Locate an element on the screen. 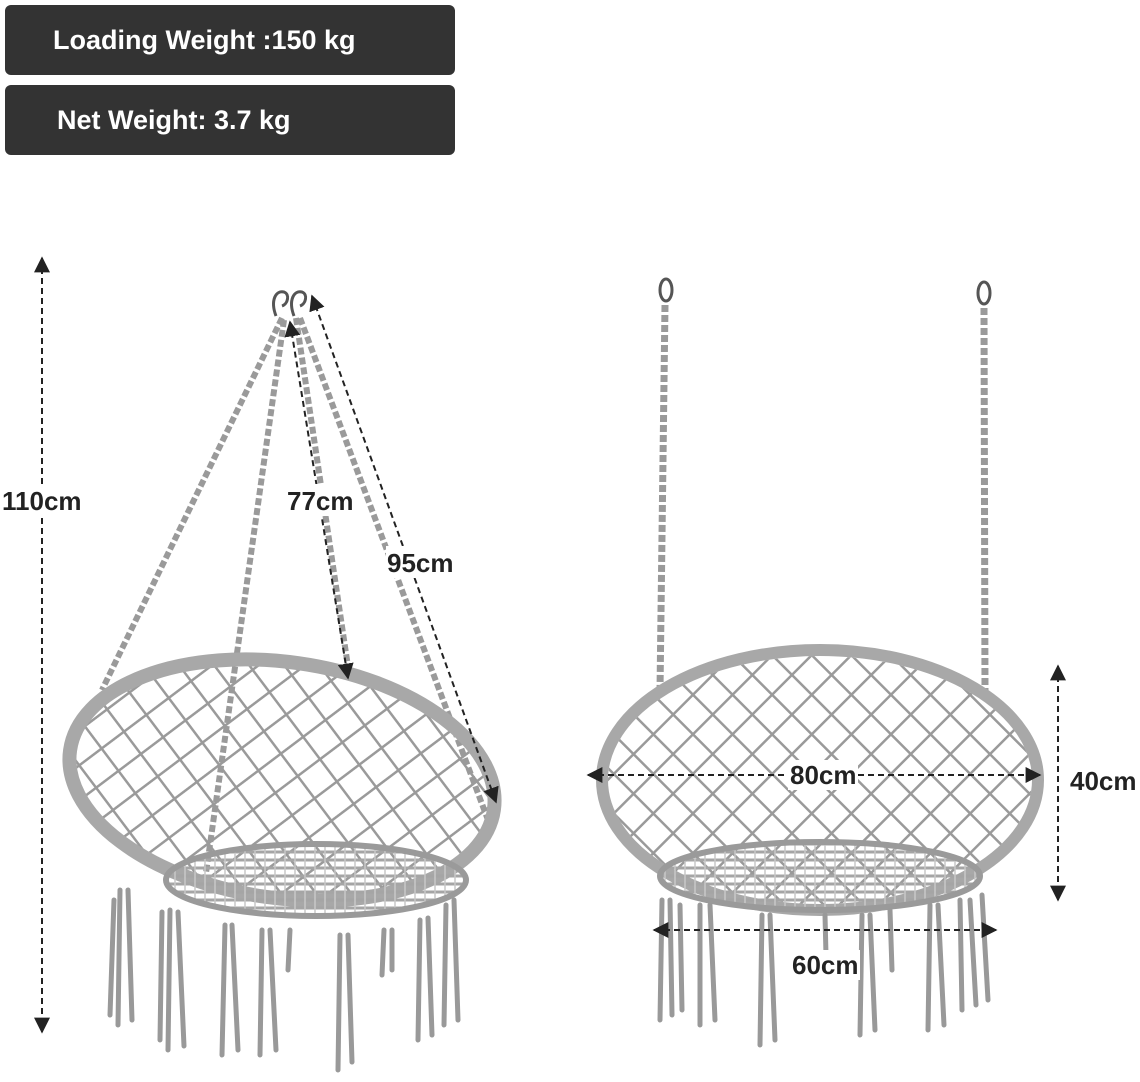 This screenshot has width=1140, height=1082. hanging-hook-icon is located at coordinates (290, 303).